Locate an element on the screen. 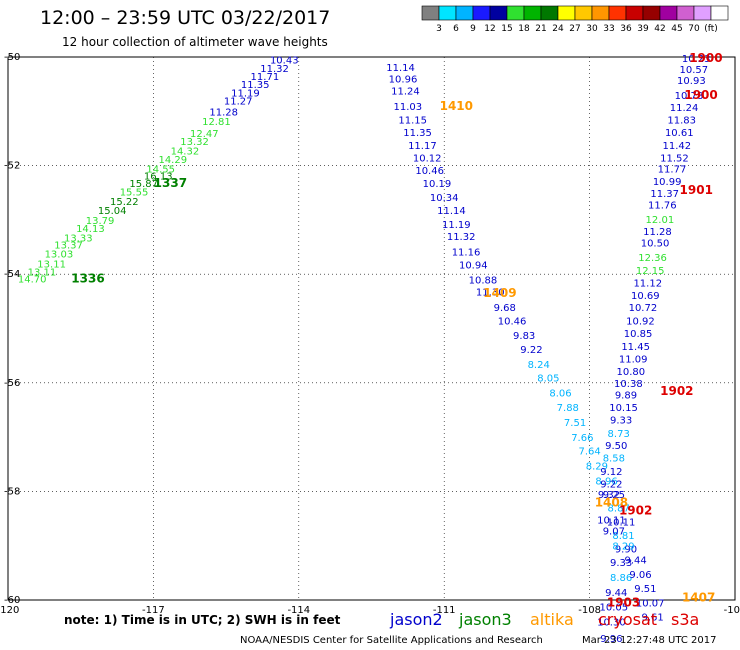  color-scale-label: 21 is located at coordinates (540, 29).